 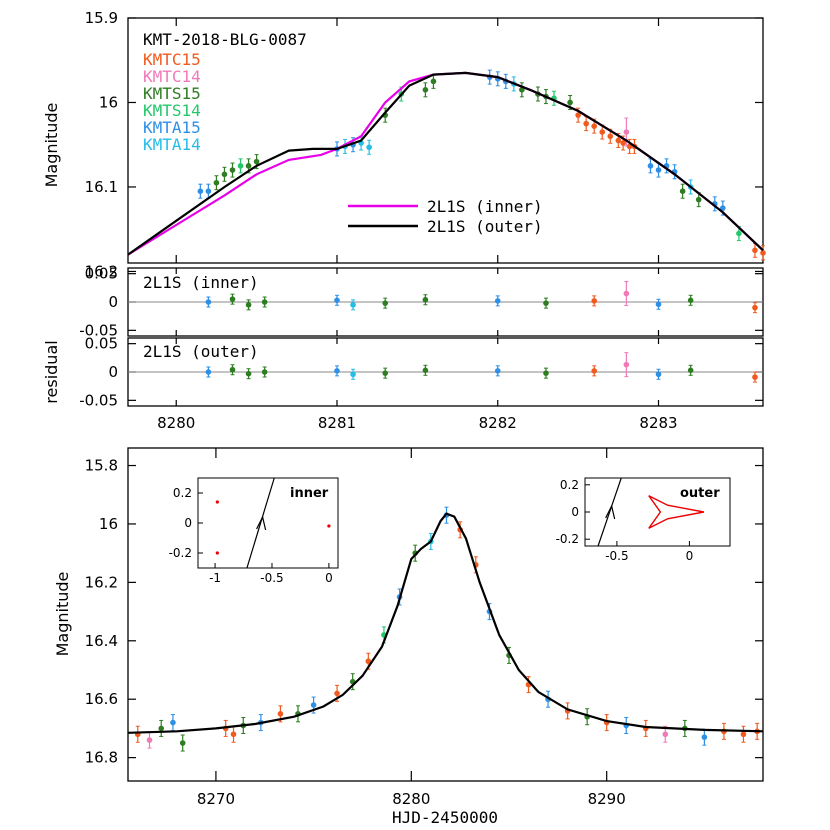 What do you see at coordinates (101, 187) in the screenshot?
I see `y-tick-label: 16.1` at bounding box center [101, 187].